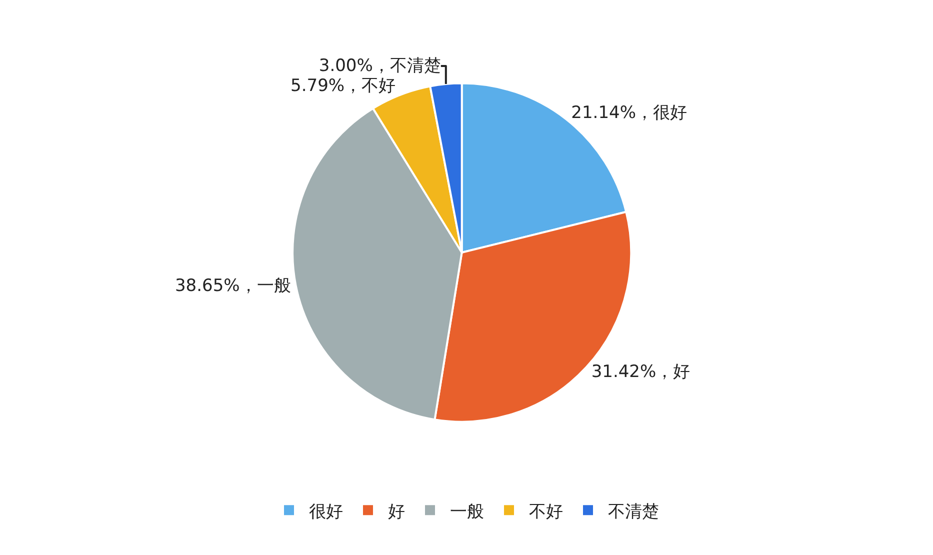 The width and height of the screenshot is (933, 555). Describe the element at coordinates (232, 286) in the screenshot. I see `data-label: 38.65%，一般` at that location.